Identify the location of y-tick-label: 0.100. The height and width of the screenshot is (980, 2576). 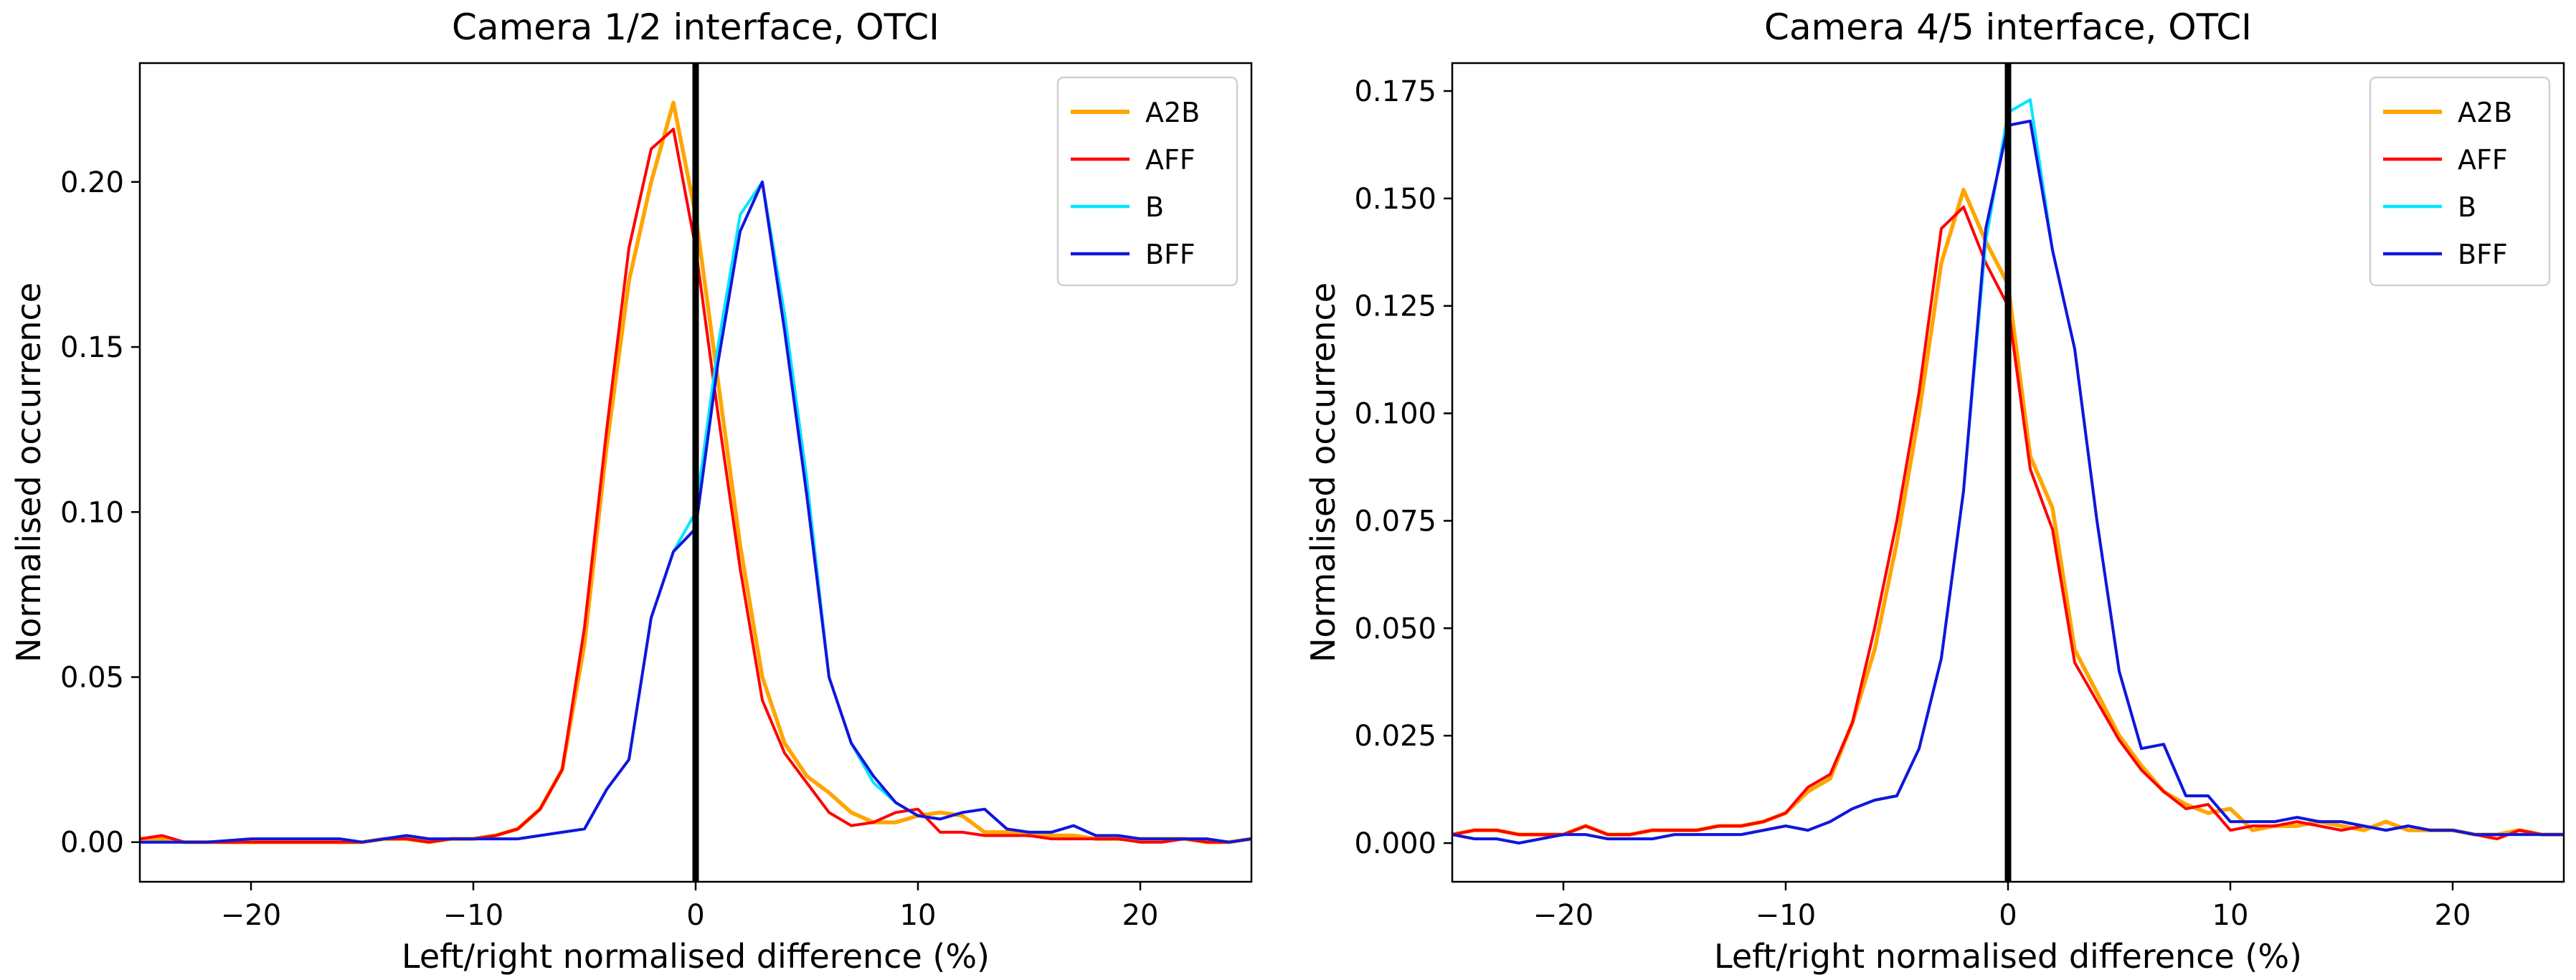
(1395, 414).